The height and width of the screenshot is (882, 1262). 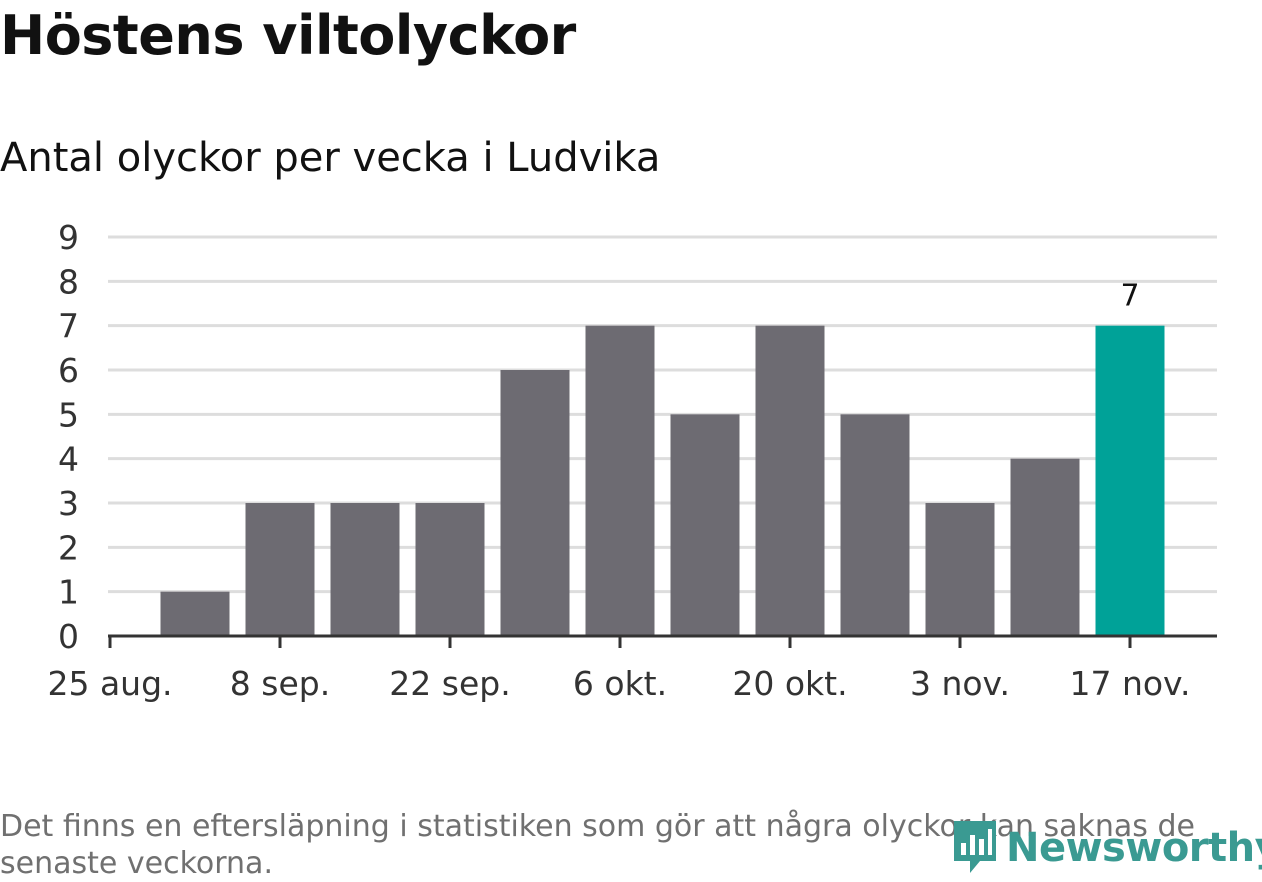 I want to click on x-tick-label: 3 nov., so click(x=960, y=683).